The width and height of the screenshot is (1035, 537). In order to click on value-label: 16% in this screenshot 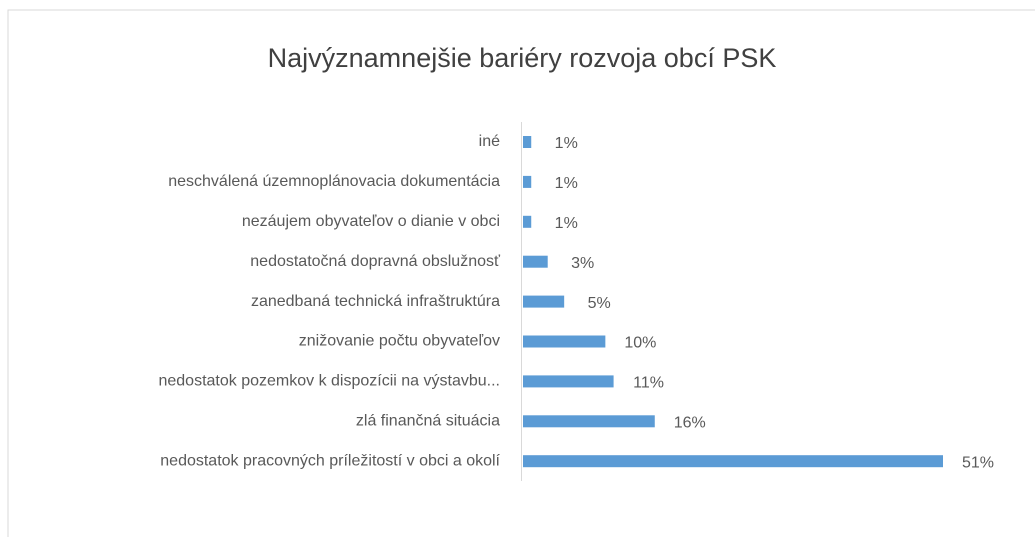, I will do `click(690, 423)`.